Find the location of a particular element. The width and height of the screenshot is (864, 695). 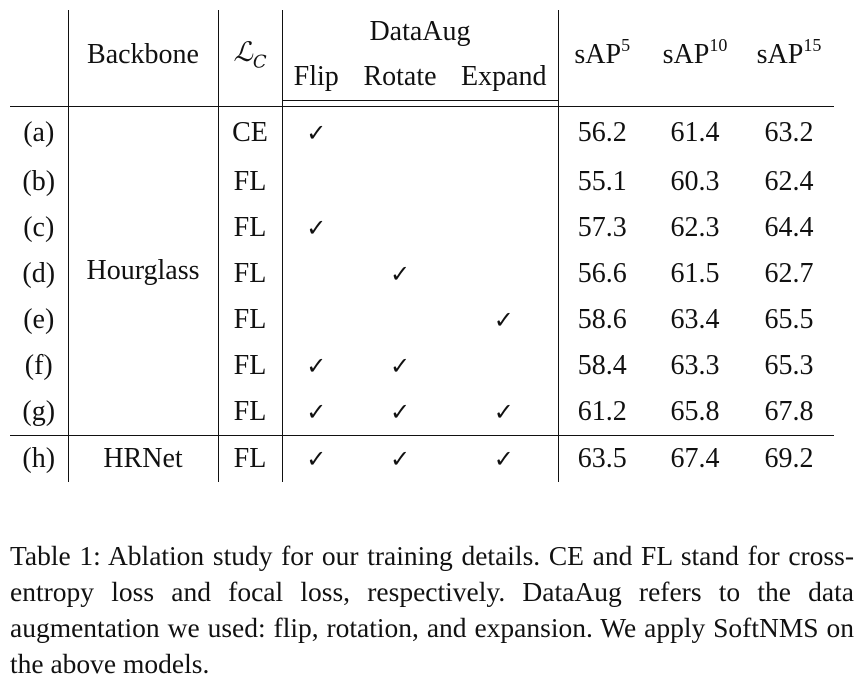

row-sap10: 63.4 is located at coordinates (695, 319).